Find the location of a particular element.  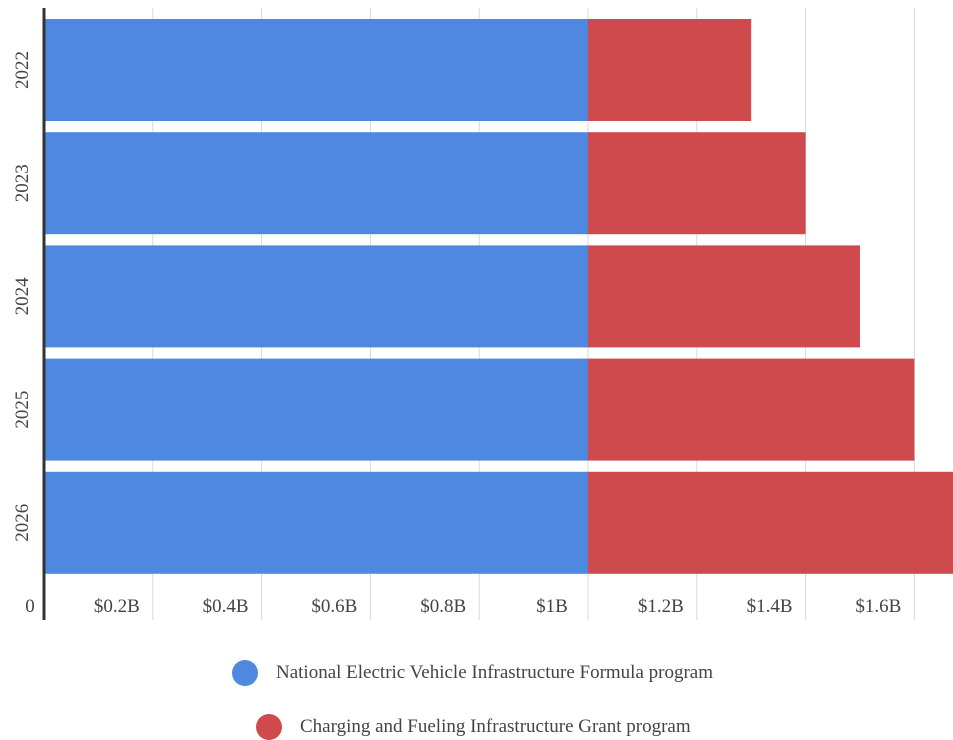

x-tick-label: $1.6B is located at coordinates (878, 606).